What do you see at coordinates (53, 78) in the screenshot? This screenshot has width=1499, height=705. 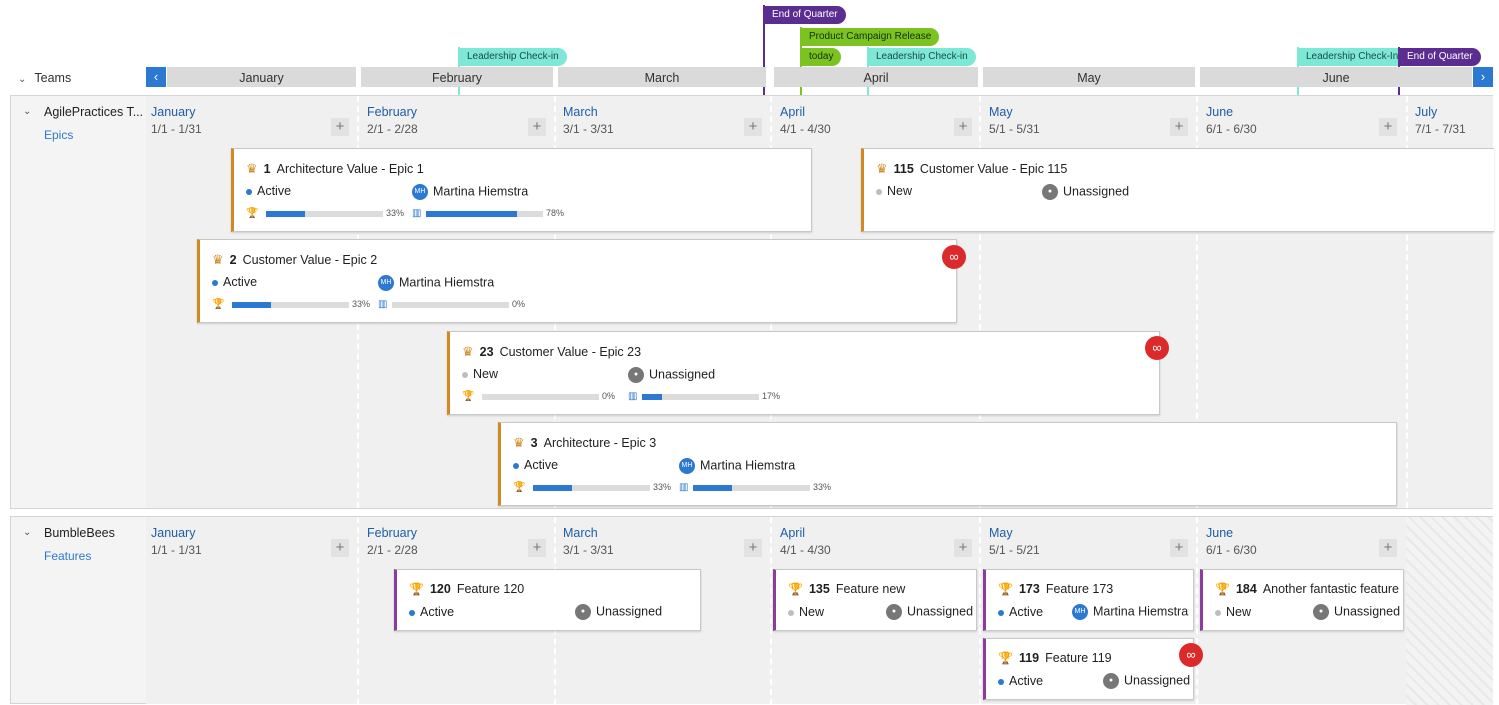 I see `teams-header-label: Teams` at bounding box center [53, 78].